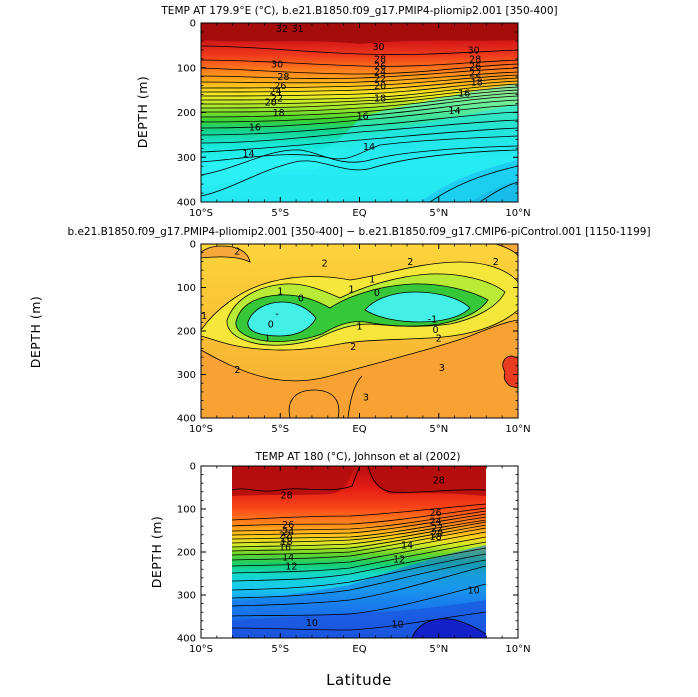  I want to click on panel-2-plot-area, so click(359, 331).